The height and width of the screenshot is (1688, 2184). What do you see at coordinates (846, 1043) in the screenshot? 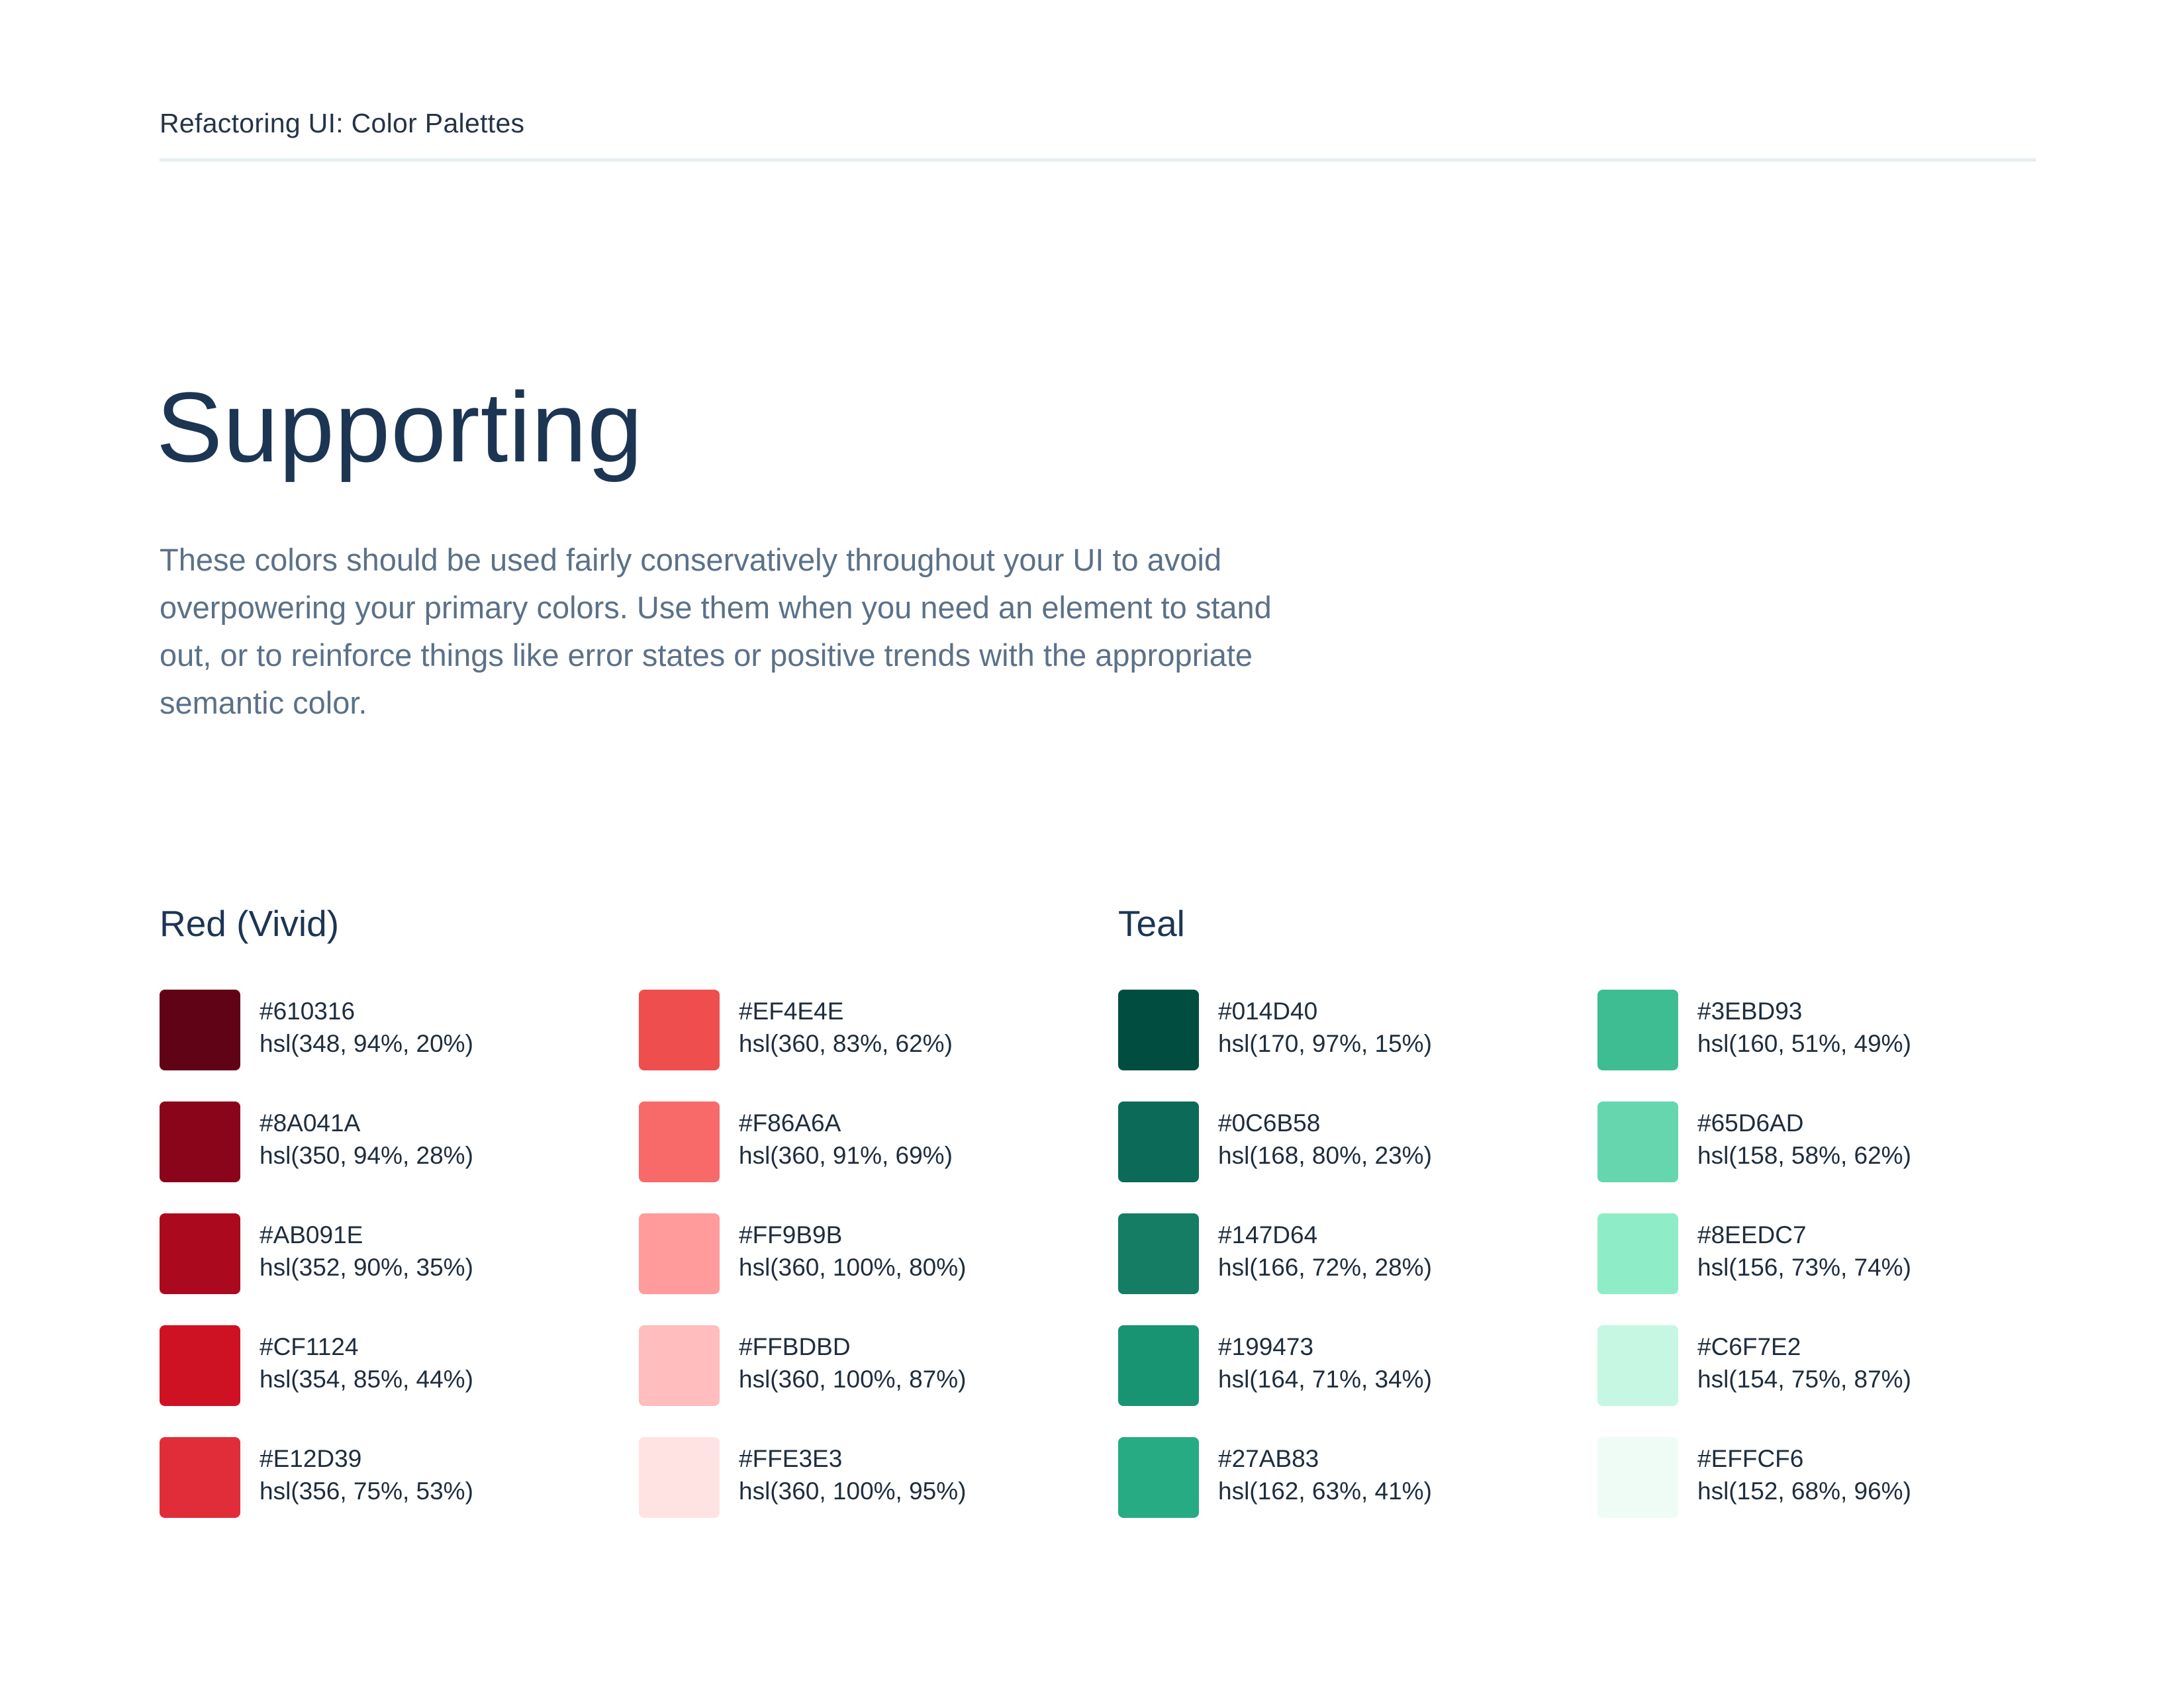
I see `swatch-hsl-value: hsl(360, 83%, 62%)` at bounding box center [846, 1043].